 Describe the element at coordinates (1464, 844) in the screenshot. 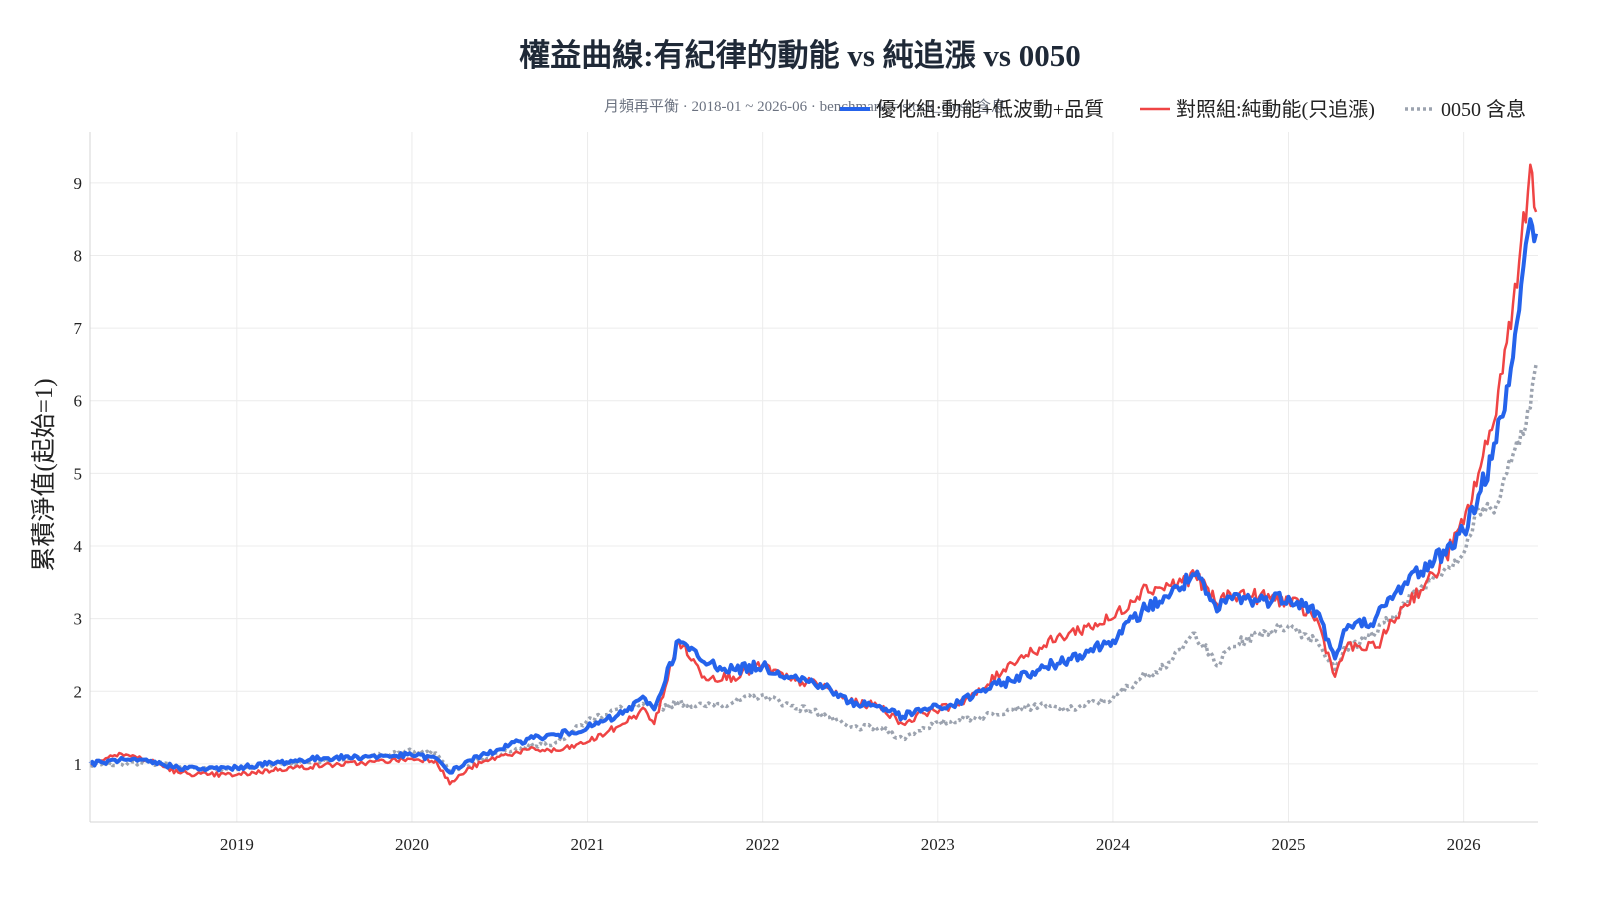

I see `x-tick-label: 2026` at that location.